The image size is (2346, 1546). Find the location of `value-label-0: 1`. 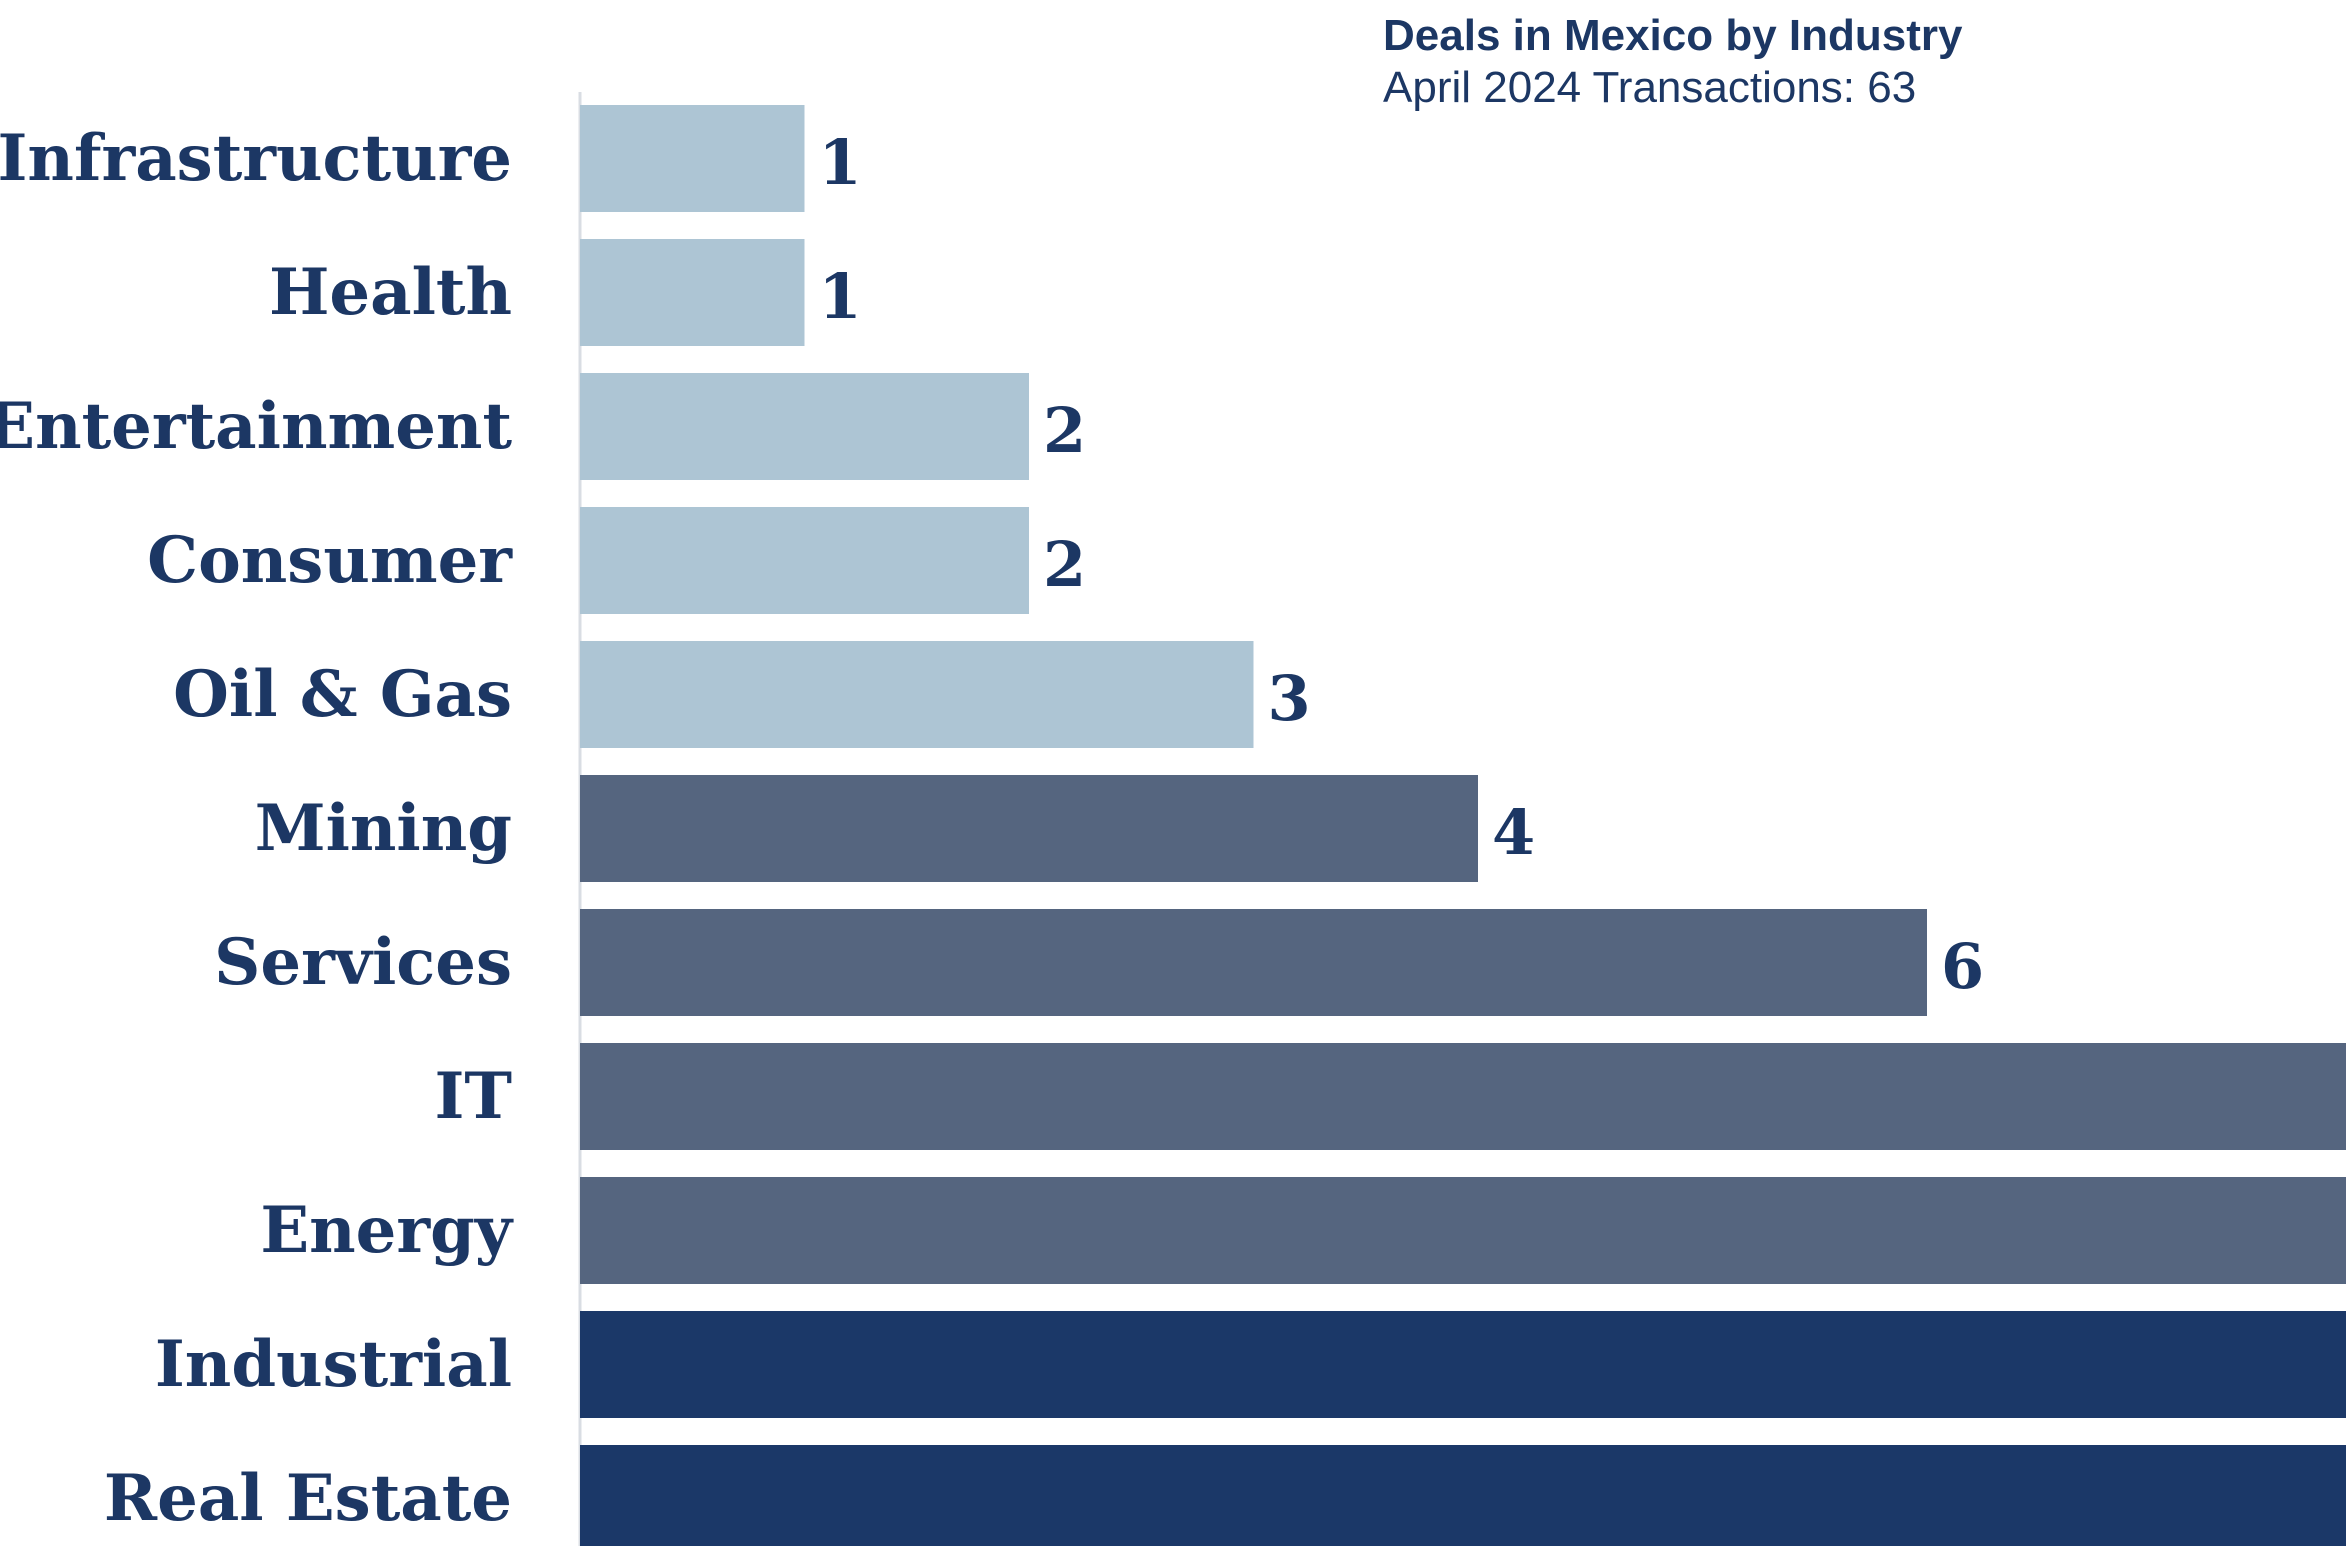

value-label-0: 1 is located at coordinates (840, 162).